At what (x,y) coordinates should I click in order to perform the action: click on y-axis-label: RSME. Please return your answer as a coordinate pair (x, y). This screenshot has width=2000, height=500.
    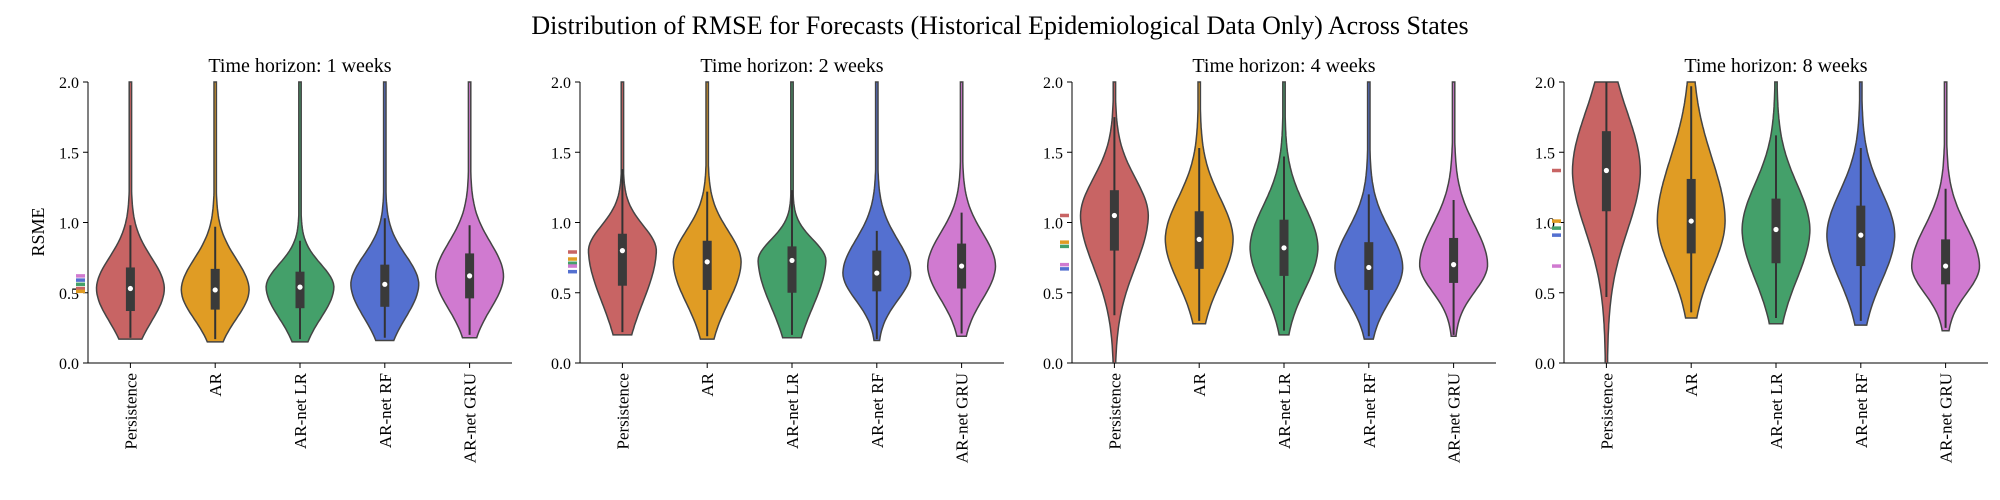
    Looking at the image, I should click on (38, 231).